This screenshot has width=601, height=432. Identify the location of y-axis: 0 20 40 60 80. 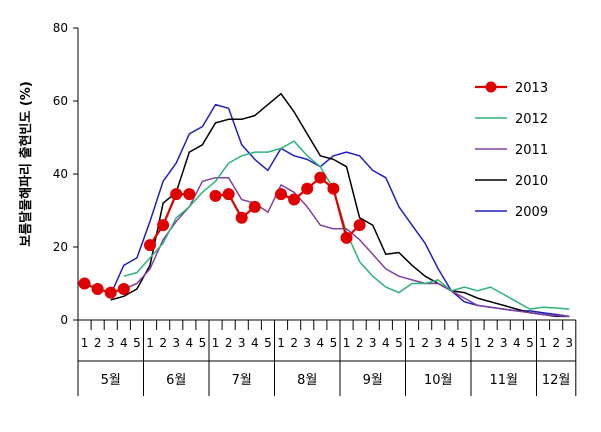
(66, 174).